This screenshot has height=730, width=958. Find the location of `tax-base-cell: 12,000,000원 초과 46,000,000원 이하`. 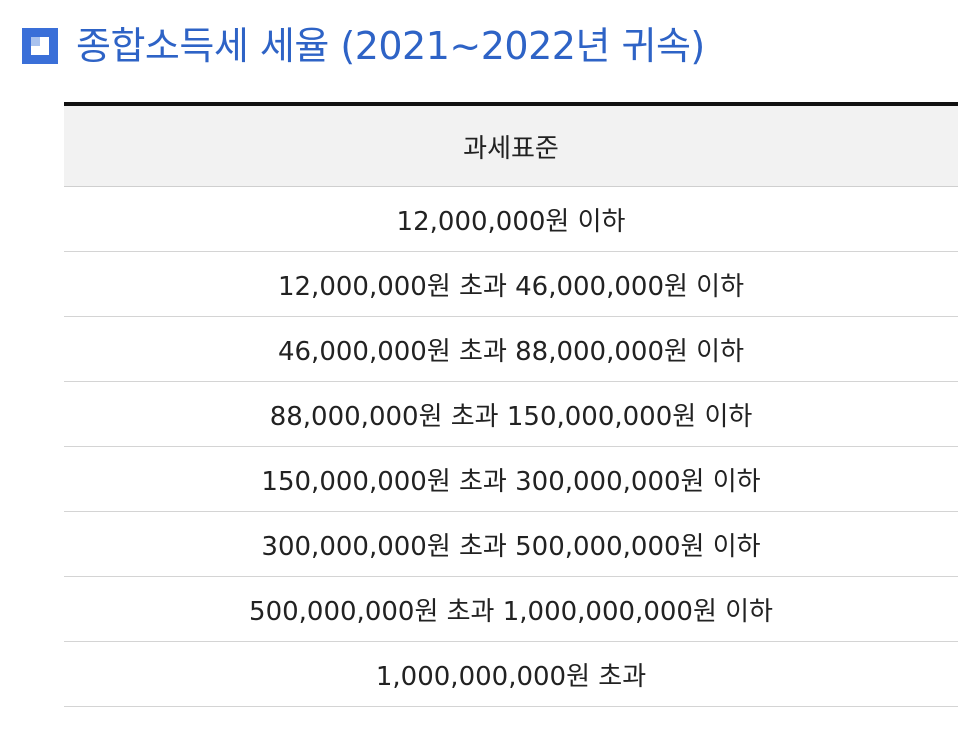

tax-base-cell: 12,000,000원 초과 46,000,000원 이하 is located at coordinates (511, 284).